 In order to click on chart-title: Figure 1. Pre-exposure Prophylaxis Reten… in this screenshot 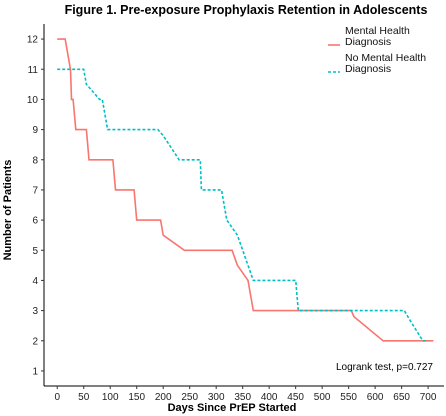, I will do `click(246, 10)`.